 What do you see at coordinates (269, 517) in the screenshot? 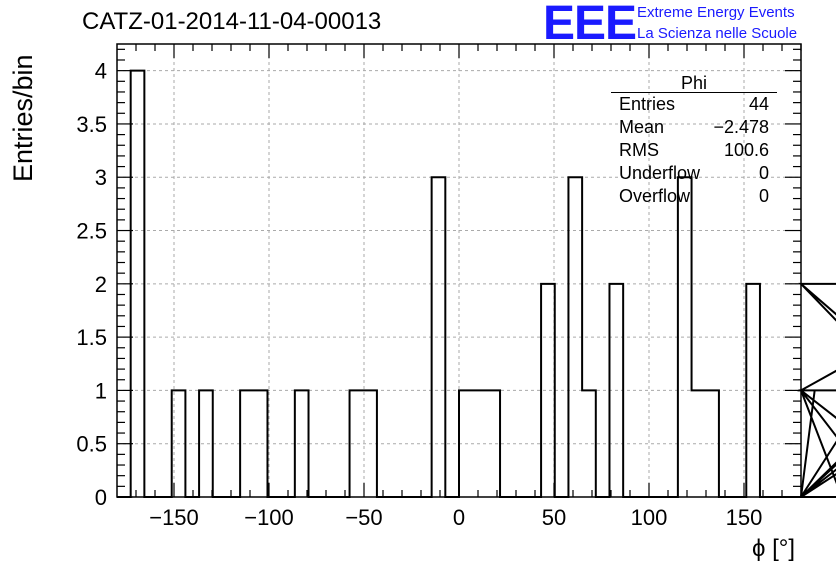
I see `x-tick-label: −100` at bounding box center [269, 517].